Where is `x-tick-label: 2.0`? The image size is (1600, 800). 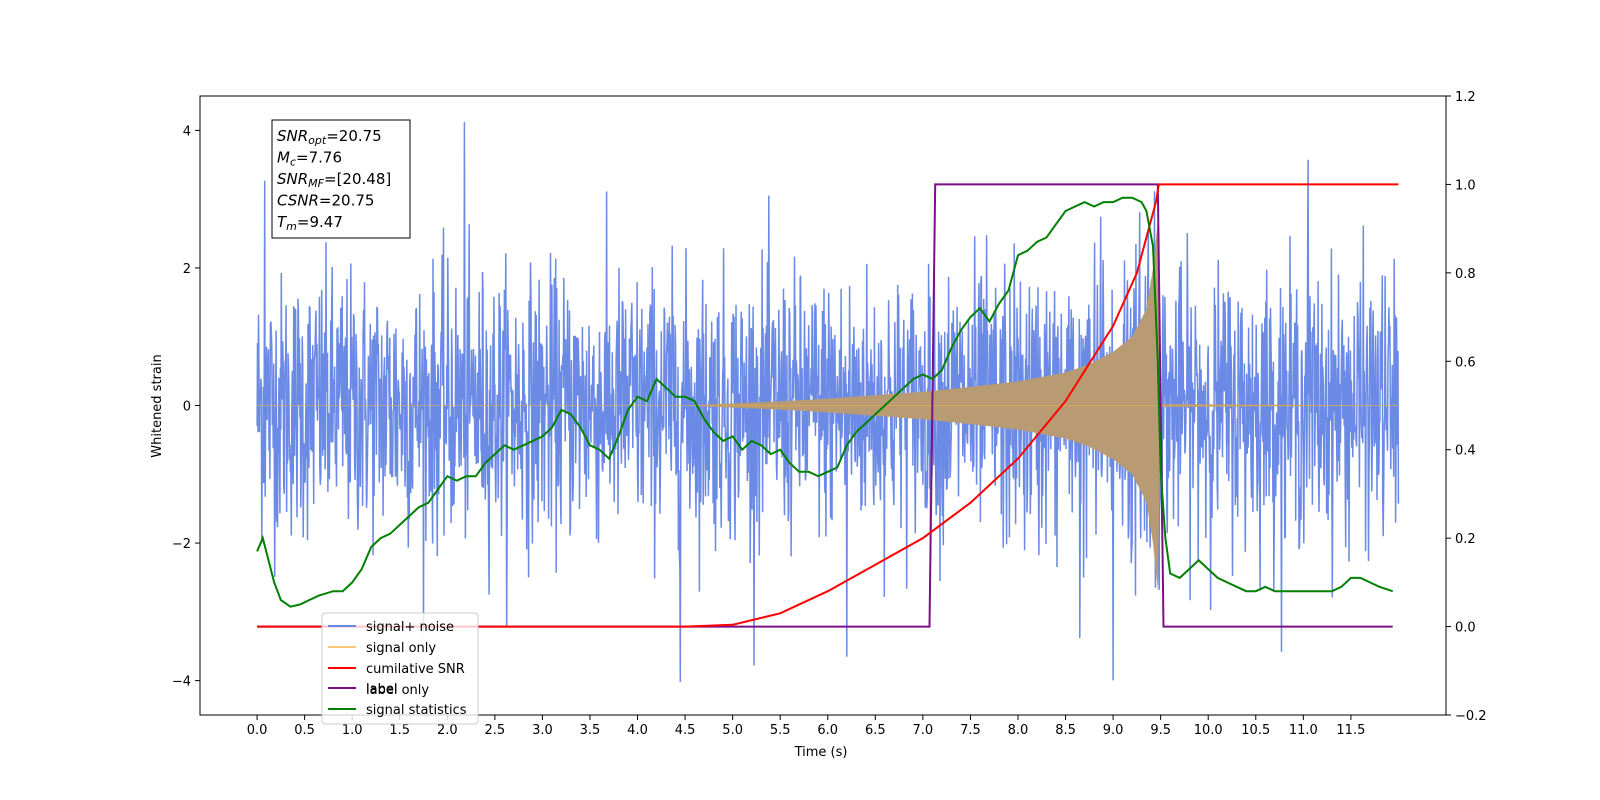
x-tick-label: 2.0 is located at coordinates (447, 730).